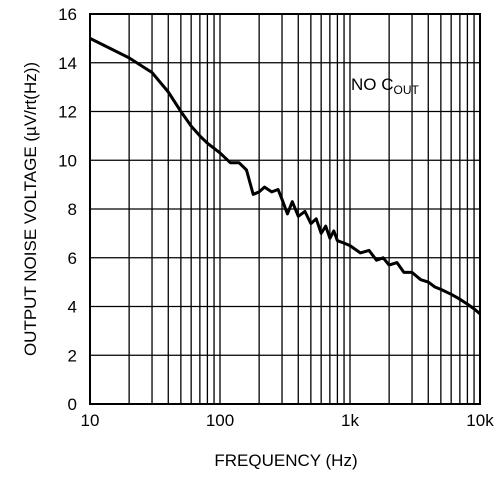  I want to click on y-tick-label: 0, so click(72, 404).